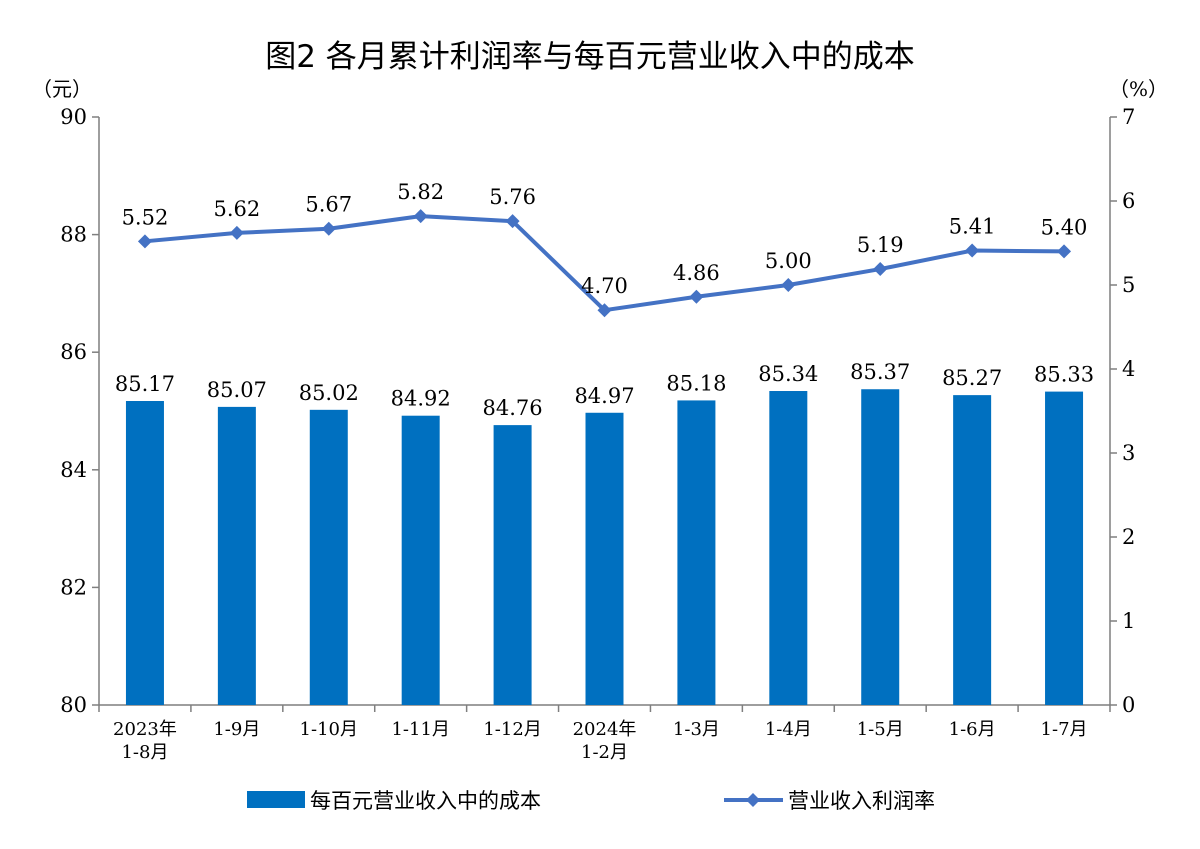 The height and width of the screenshot is (849, 1200). What do you see at coordinates (788, 261) in the screenshot?
I see `line-data-label: 5.00` at bounding box center [788, 261].